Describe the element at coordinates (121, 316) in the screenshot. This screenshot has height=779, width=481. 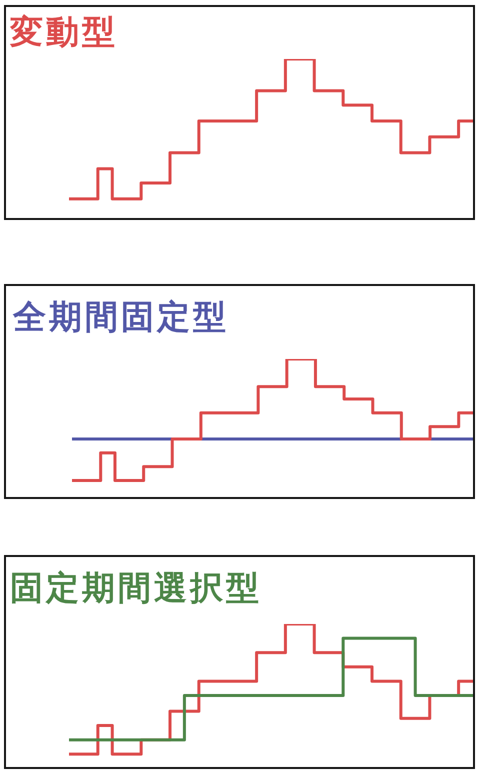
I see `text: 全期間固定型` at that location.